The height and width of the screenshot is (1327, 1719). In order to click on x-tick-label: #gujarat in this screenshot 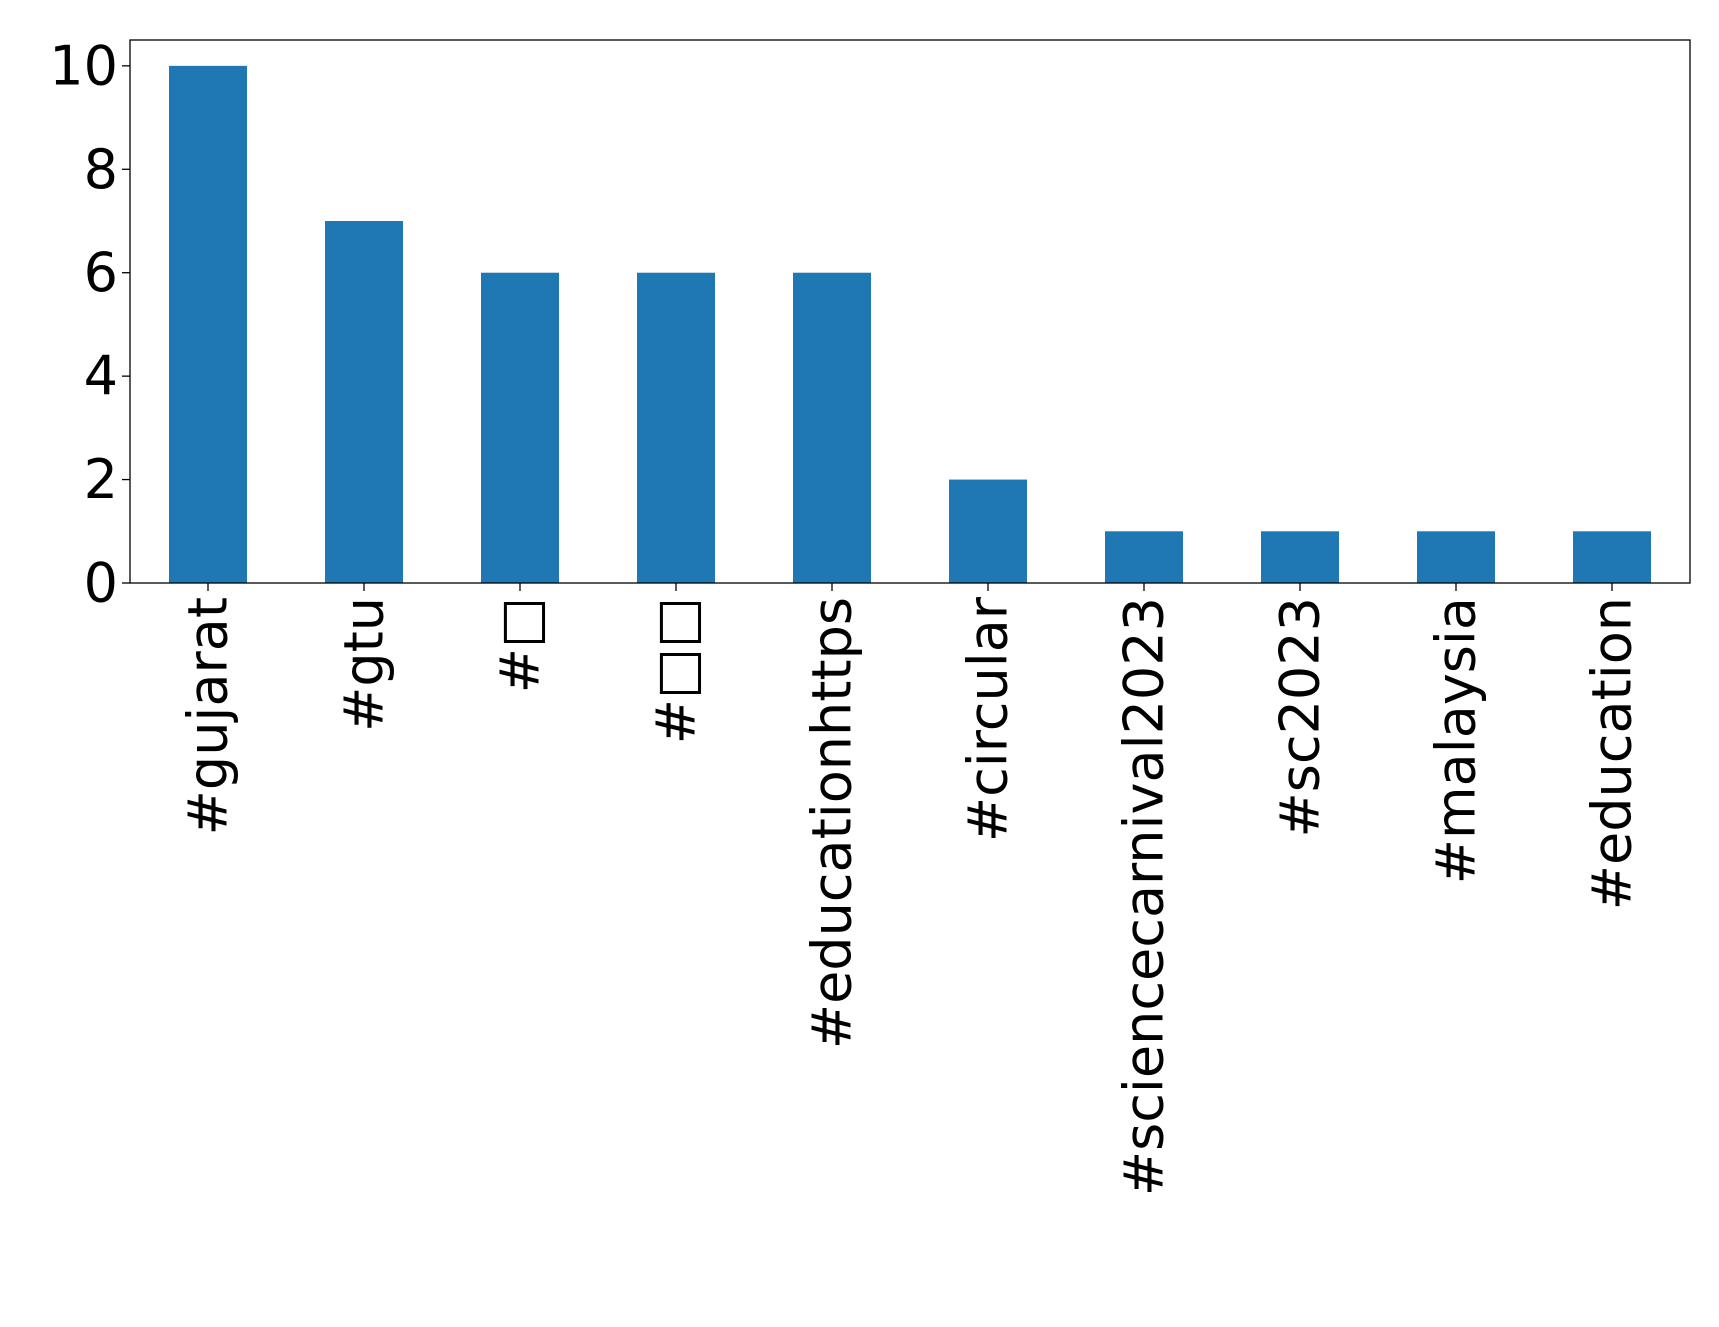, I will do `click(208, 716)`.